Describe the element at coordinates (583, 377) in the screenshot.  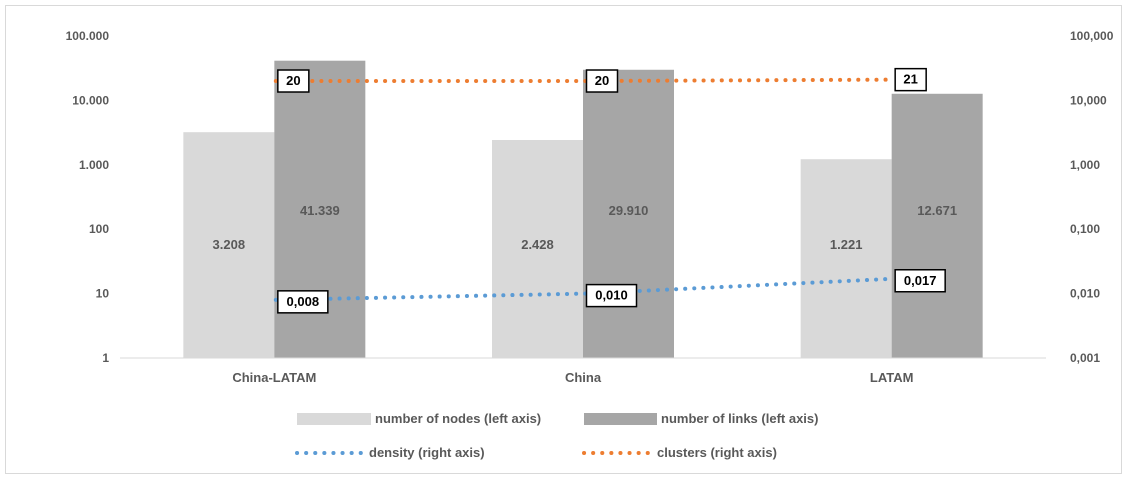
I see `category-label: China` at that location.